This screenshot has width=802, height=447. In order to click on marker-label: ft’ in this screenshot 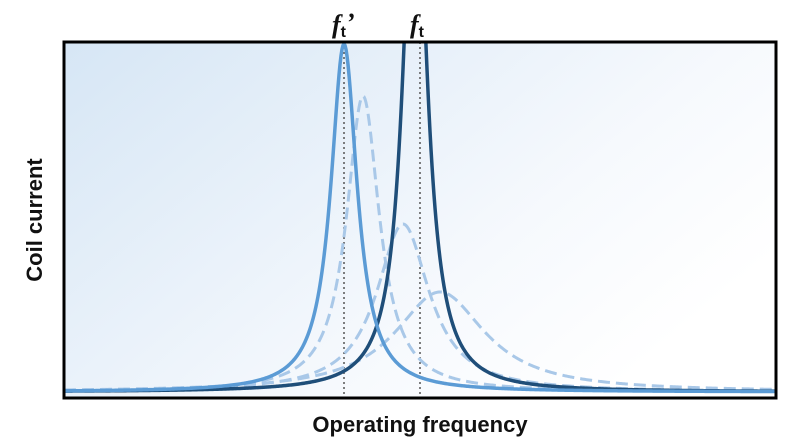, I will do `click(343, 24)`.